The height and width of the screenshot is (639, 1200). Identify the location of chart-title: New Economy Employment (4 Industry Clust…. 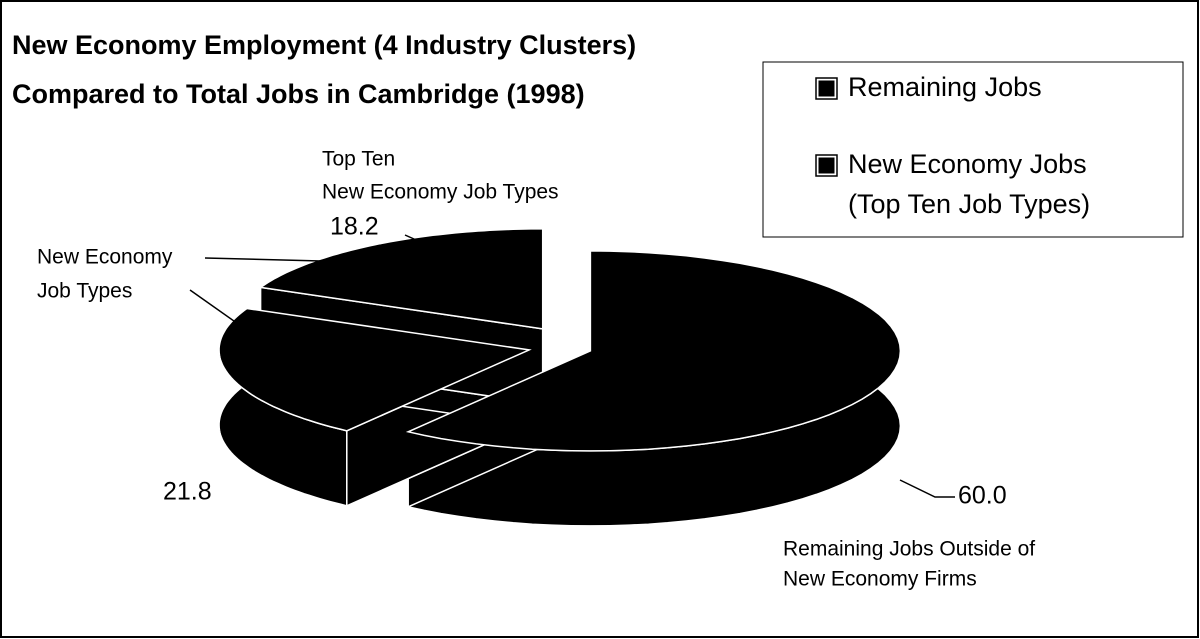
(324, 45).